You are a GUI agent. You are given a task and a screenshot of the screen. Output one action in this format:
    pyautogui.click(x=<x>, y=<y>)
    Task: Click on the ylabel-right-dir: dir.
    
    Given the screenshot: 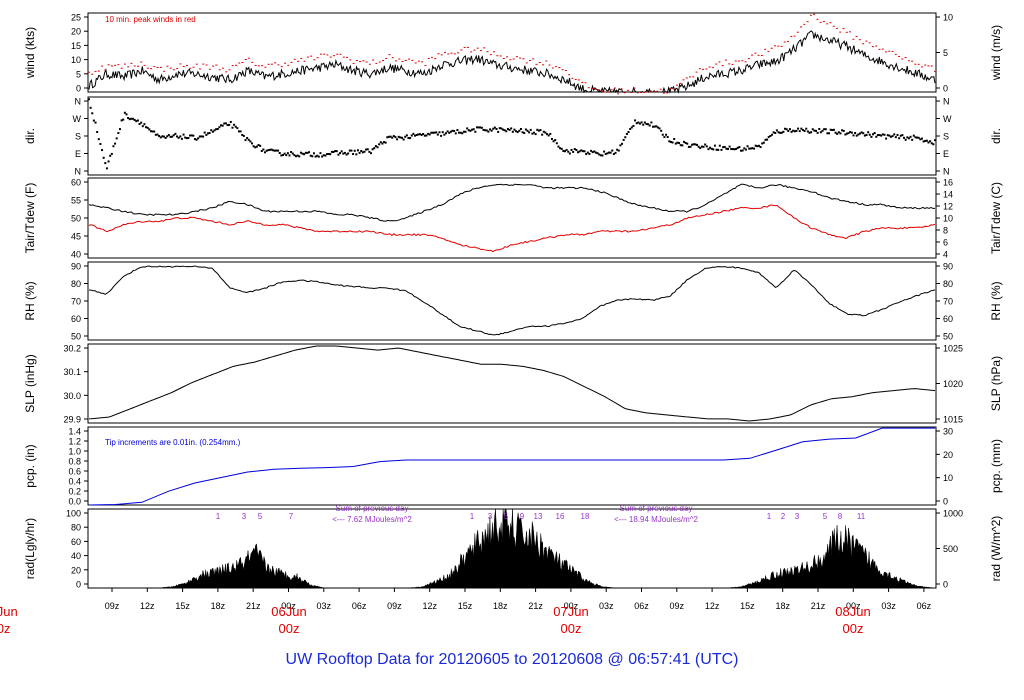 What is the action you would take?
    pyautogui.click(x=996, y=136)
    